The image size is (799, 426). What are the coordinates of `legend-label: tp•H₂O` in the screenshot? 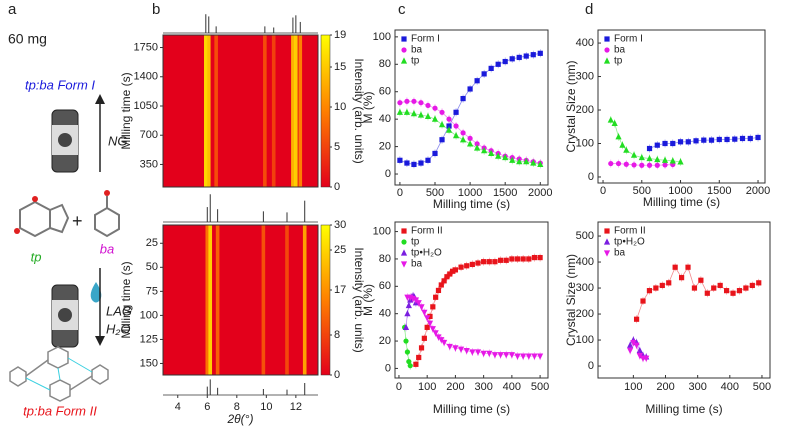 It's located at (629, 242).